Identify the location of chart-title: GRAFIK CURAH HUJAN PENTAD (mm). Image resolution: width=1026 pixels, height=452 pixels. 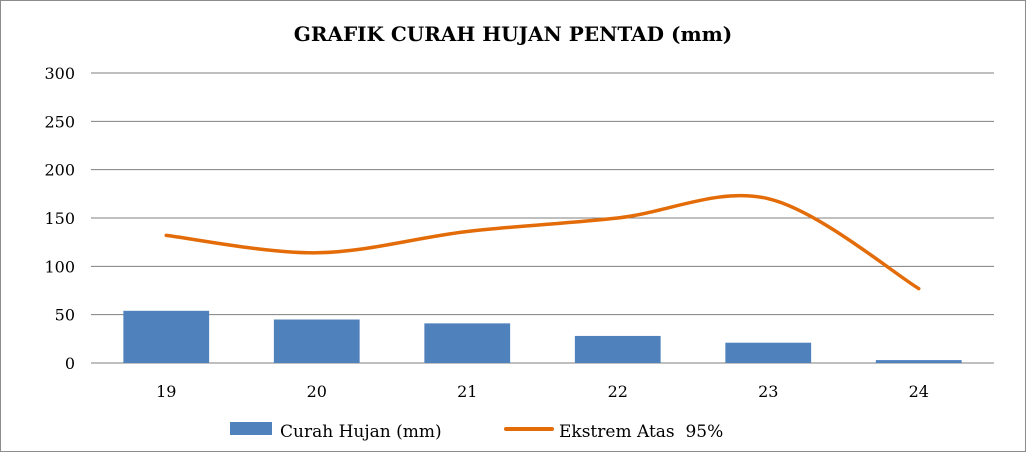
(513, 34).